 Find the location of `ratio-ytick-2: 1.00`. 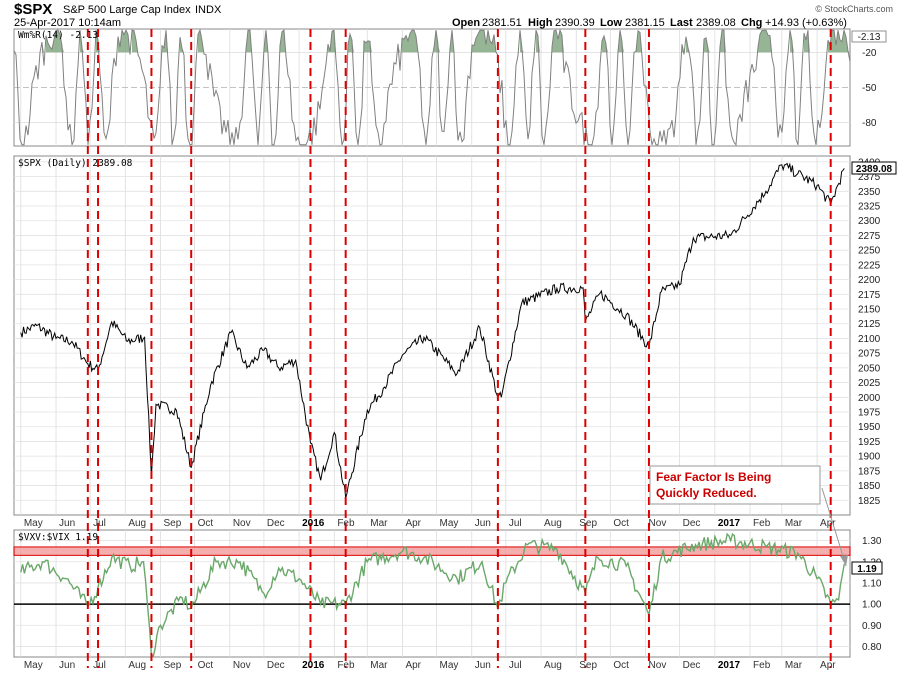

ratio-ytick-2: 1.00 is located at coordinates (872, 605).